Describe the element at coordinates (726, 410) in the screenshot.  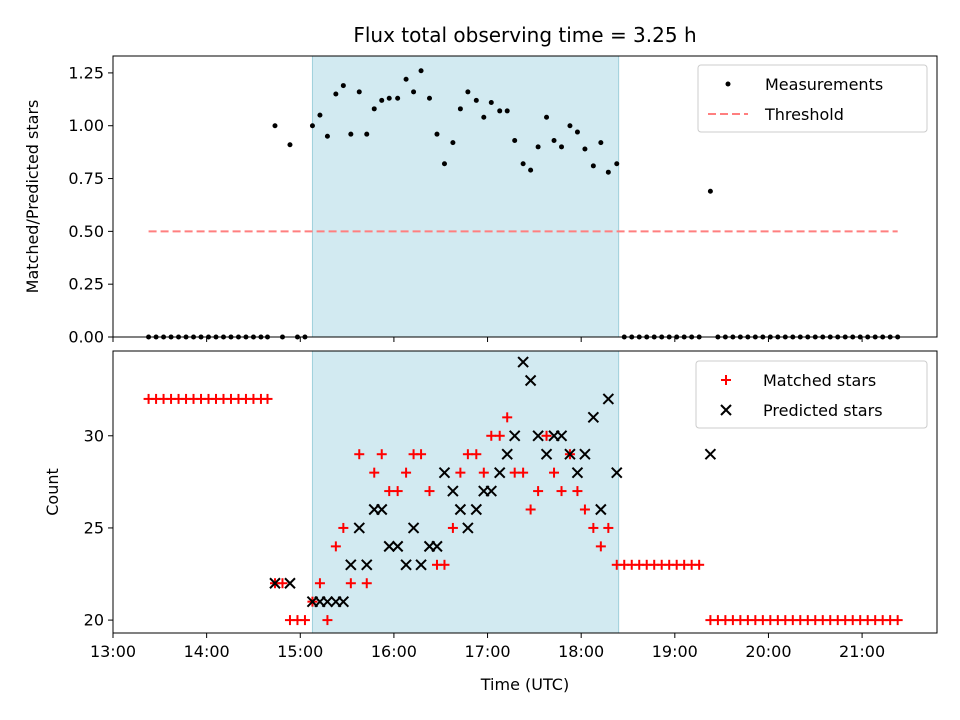
I see `legend-predicted-marker` at that location.